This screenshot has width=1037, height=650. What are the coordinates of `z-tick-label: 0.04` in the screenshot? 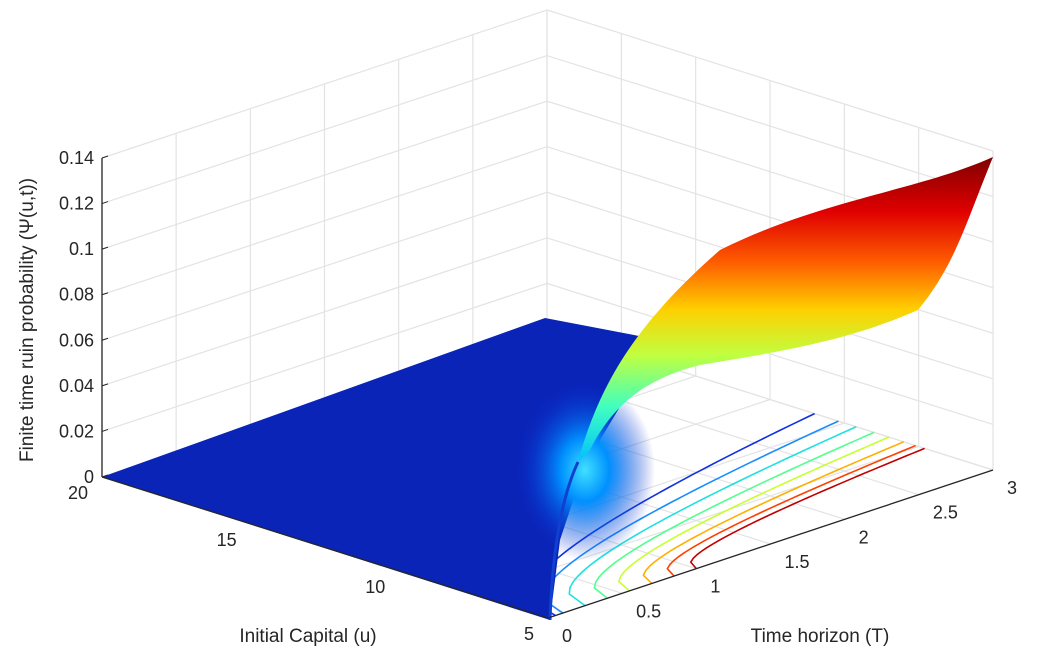 It's located at (76, 386).